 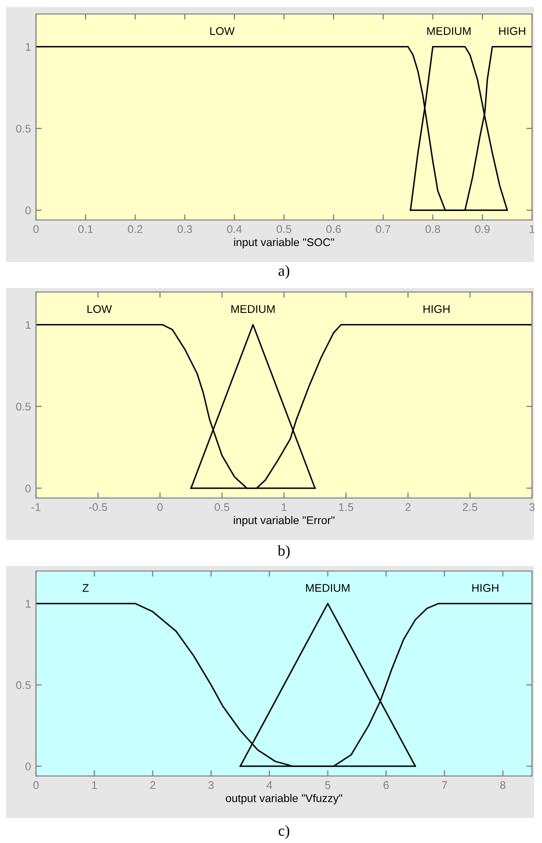 What do you see at coordinates (234, 229) in the screenshot?
I see `x-tick-label: 0.4` at bounding box center [234, 229].